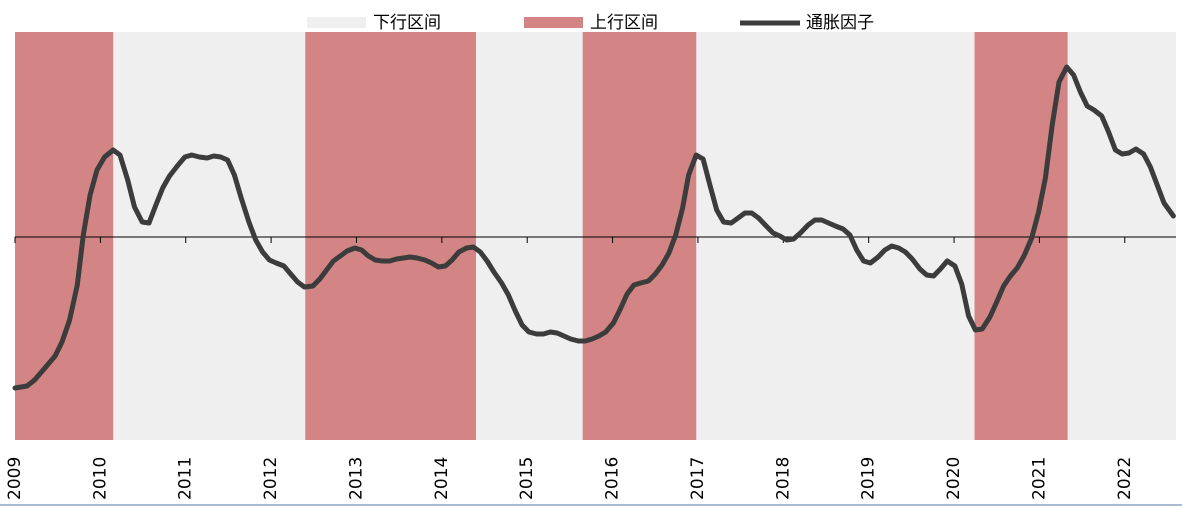  I want to click on x-tick-label: 2019, so click(869, 478).